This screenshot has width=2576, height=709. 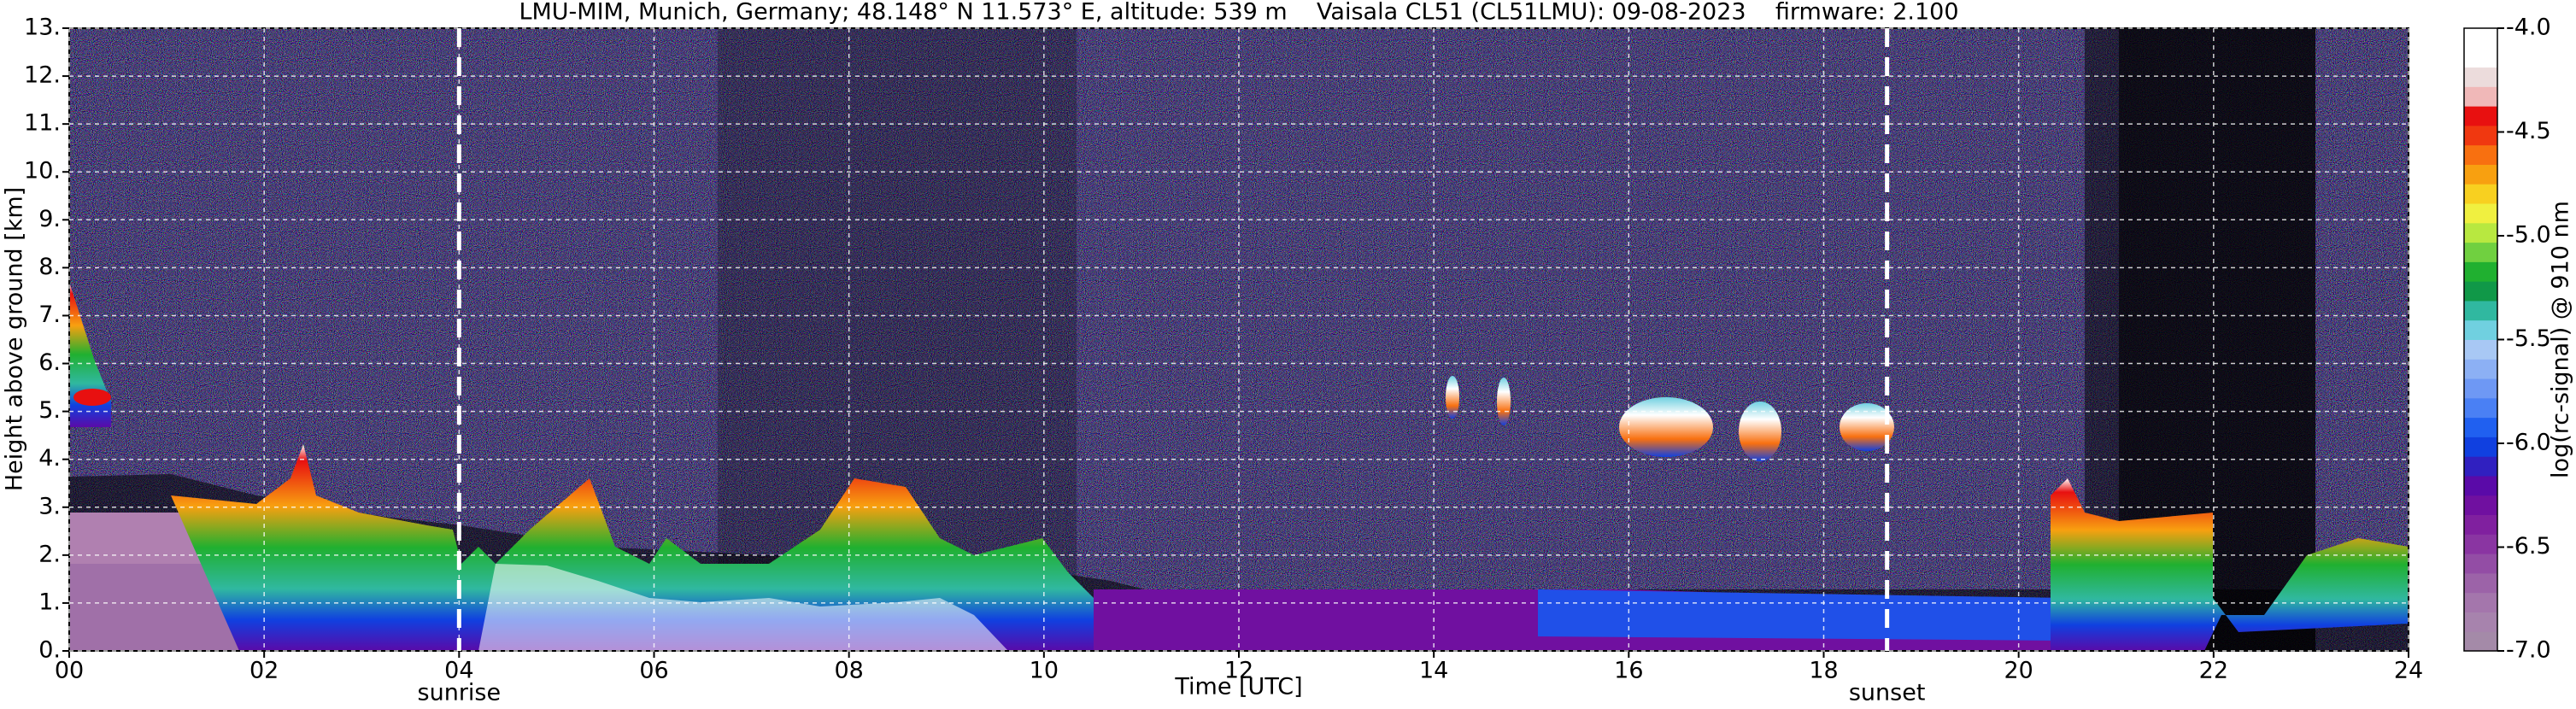 What do you see at coordinates (49, 362) in the screenshot?
I see `y-tick-label: 6.` at bounding box center [49, 362].